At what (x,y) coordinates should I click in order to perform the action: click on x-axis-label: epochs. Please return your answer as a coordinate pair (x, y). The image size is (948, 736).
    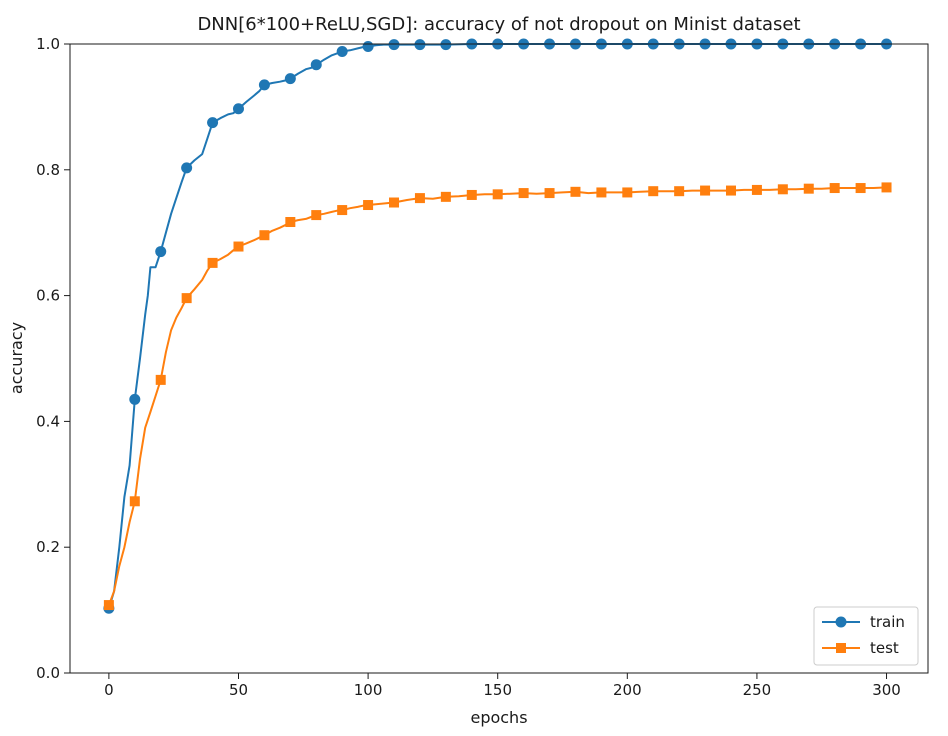
    Looking at the image, I should click on (498, 717).